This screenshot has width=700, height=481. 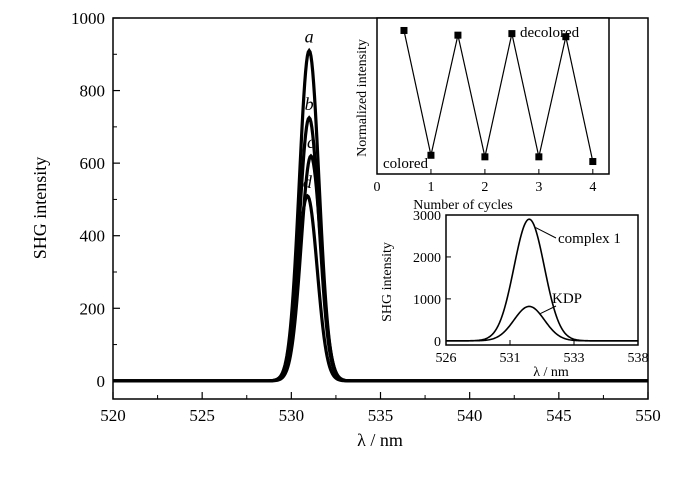 What do you see at coordinates (405, 164) in the screenshot?
I see `annotation-colored: colored` at bounding box center [405, 164].